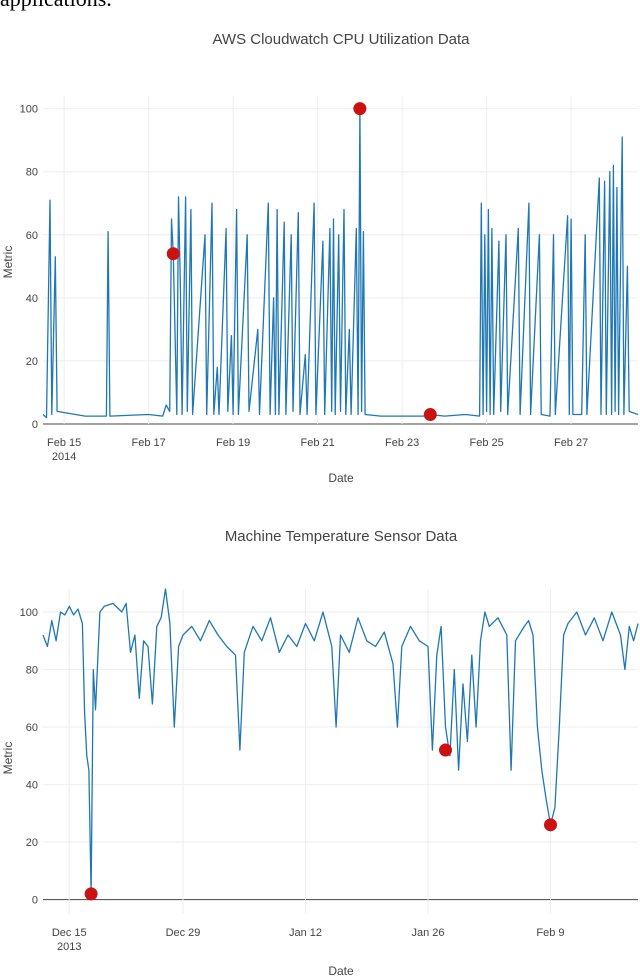 The width and height of the screenshot is (640, 979). What do you see at coordinates (402, 443) in the screenshot?
I see `x-tick-label: Feb 23` at bounding box center [402, 443].